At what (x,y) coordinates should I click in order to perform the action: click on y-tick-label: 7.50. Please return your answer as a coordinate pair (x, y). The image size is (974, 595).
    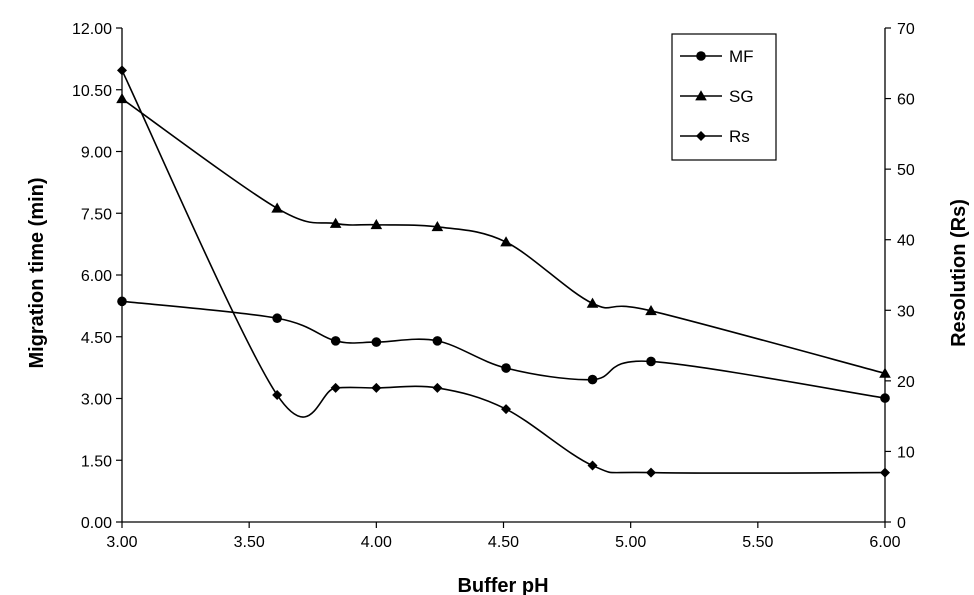
    Looking at the image, I should click on (96, 214).